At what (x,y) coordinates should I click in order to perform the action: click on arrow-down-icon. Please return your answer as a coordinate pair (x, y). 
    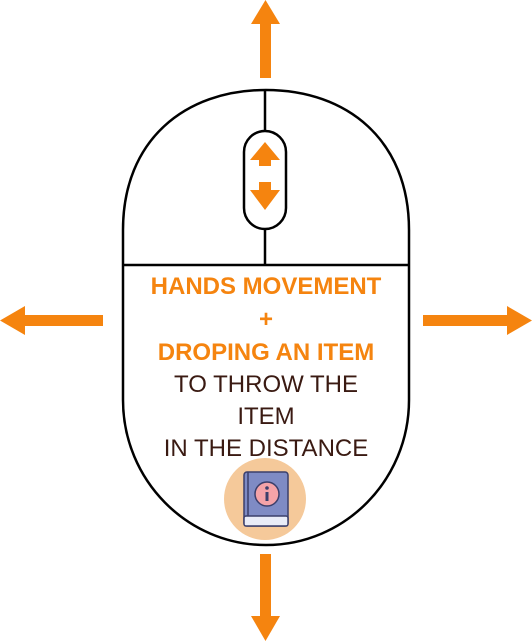
    Looking at the image, I should click on (265, 597).